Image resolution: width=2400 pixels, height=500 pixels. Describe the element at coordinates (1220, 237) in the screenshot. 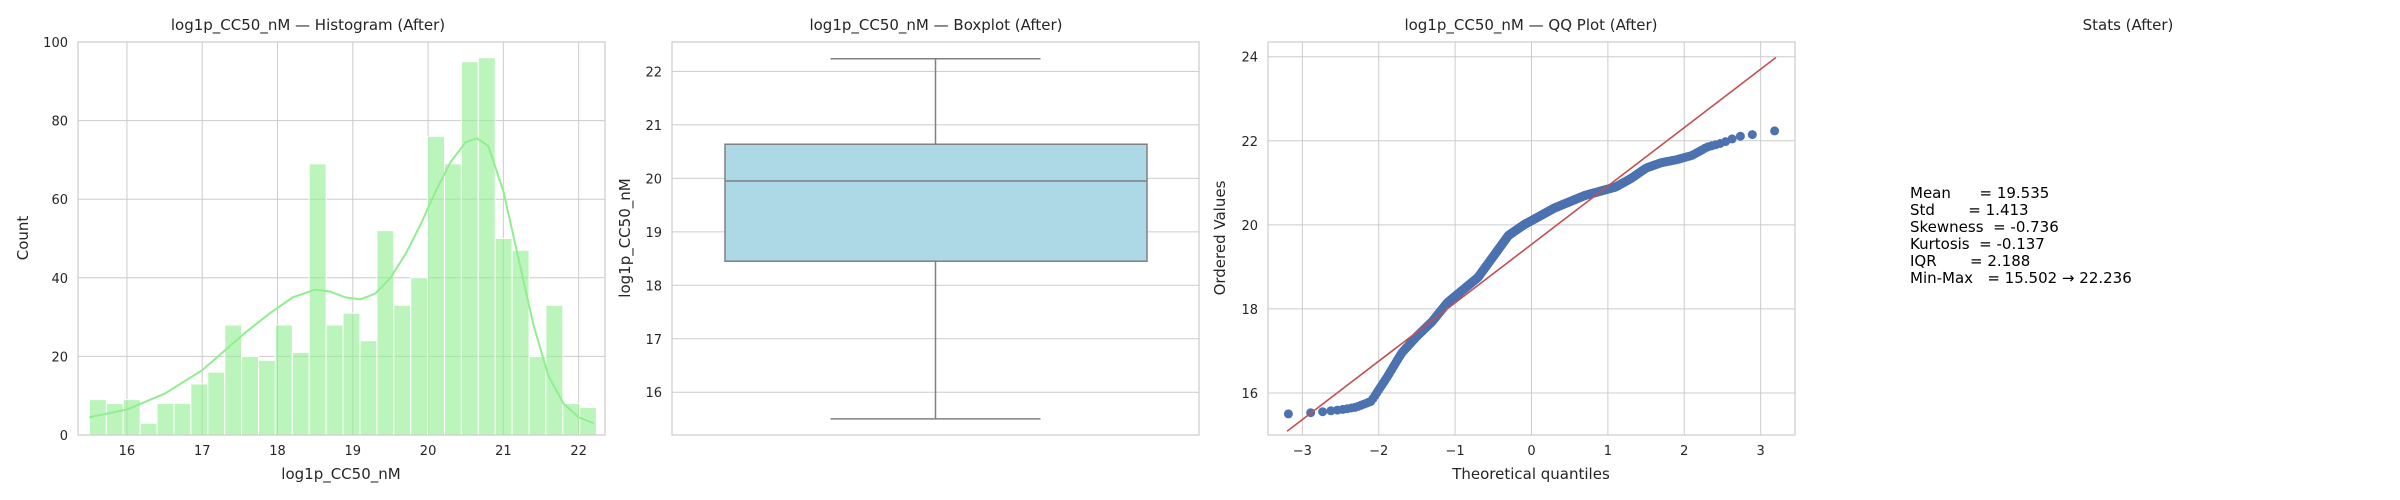

I see `qqplot-ylabel: Ordered Values` at that location.